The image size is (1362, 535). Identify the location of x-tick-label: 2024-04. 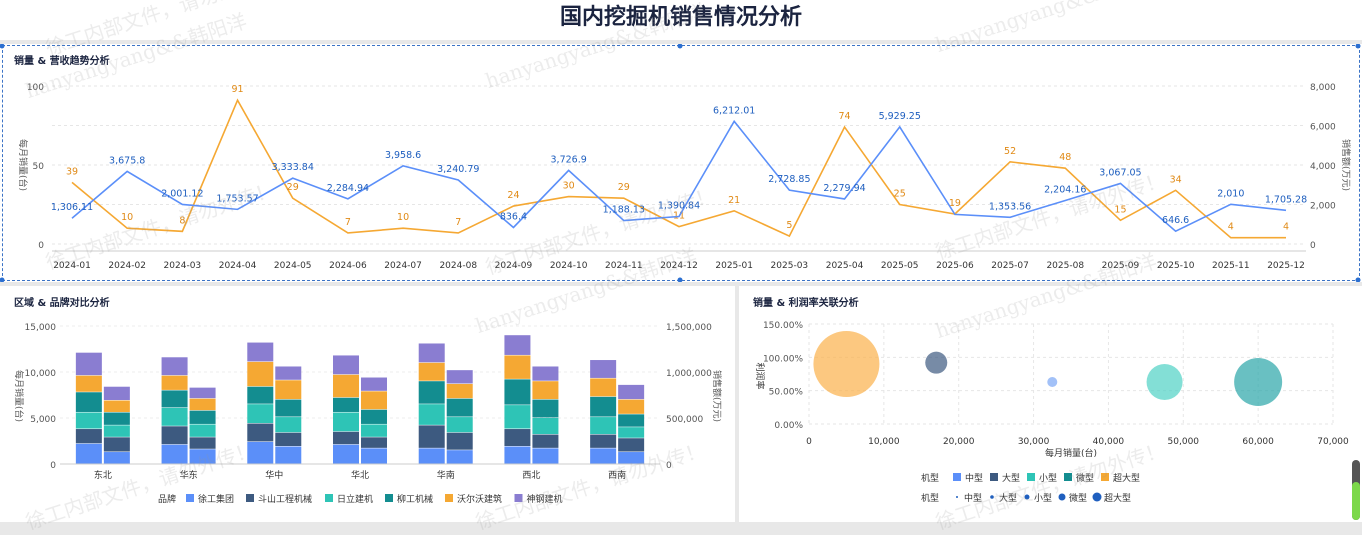
(238, 266).